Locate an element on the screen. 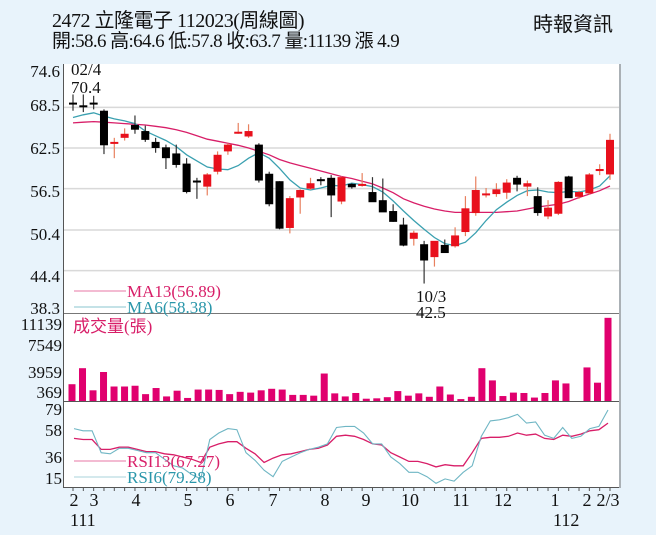 This screenshot has height=535, width=656. ma13-legend: MA13(56.89) is located at coordinates (174, 291).